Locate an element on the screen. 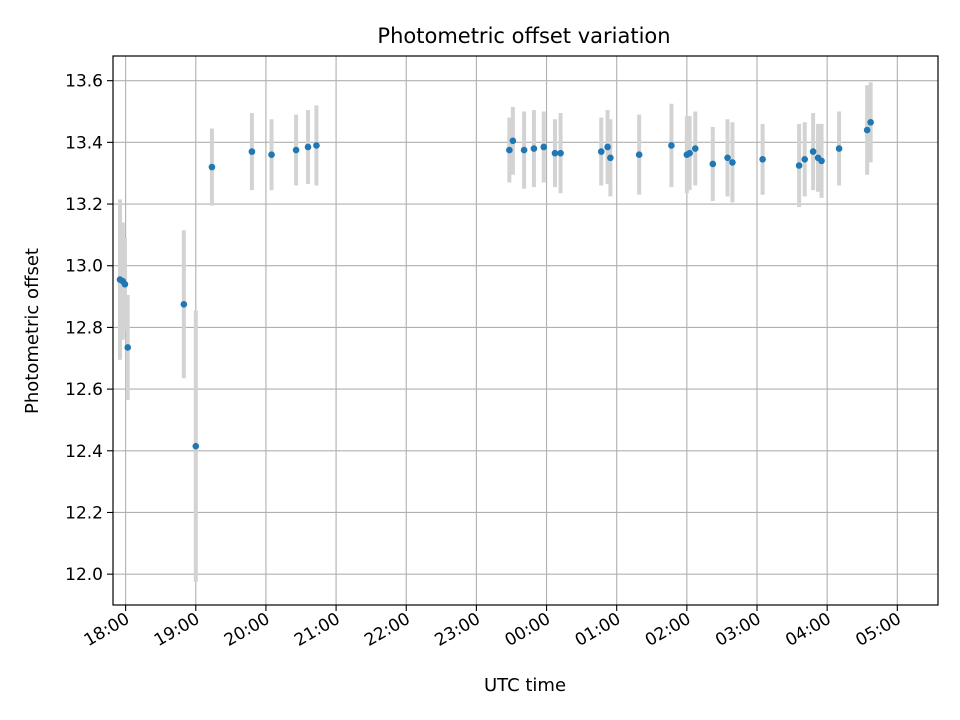 Image resolution: width=960 pixels, height=720 pixels. y-tick-label: 12.0 is located at coordinates (84, 575).